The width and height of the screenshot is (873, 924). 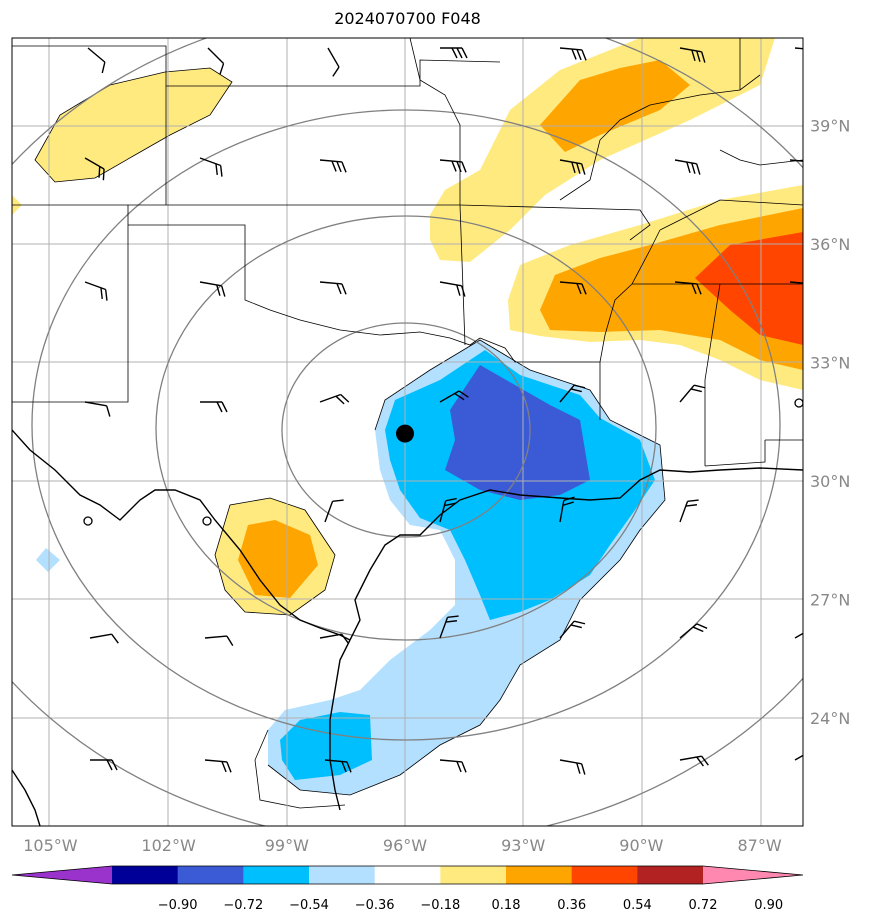 I want to click on latitude-labels: 39°N 36°N 33°N 30°N 27°N 24°N, so click(x=830, y=423).